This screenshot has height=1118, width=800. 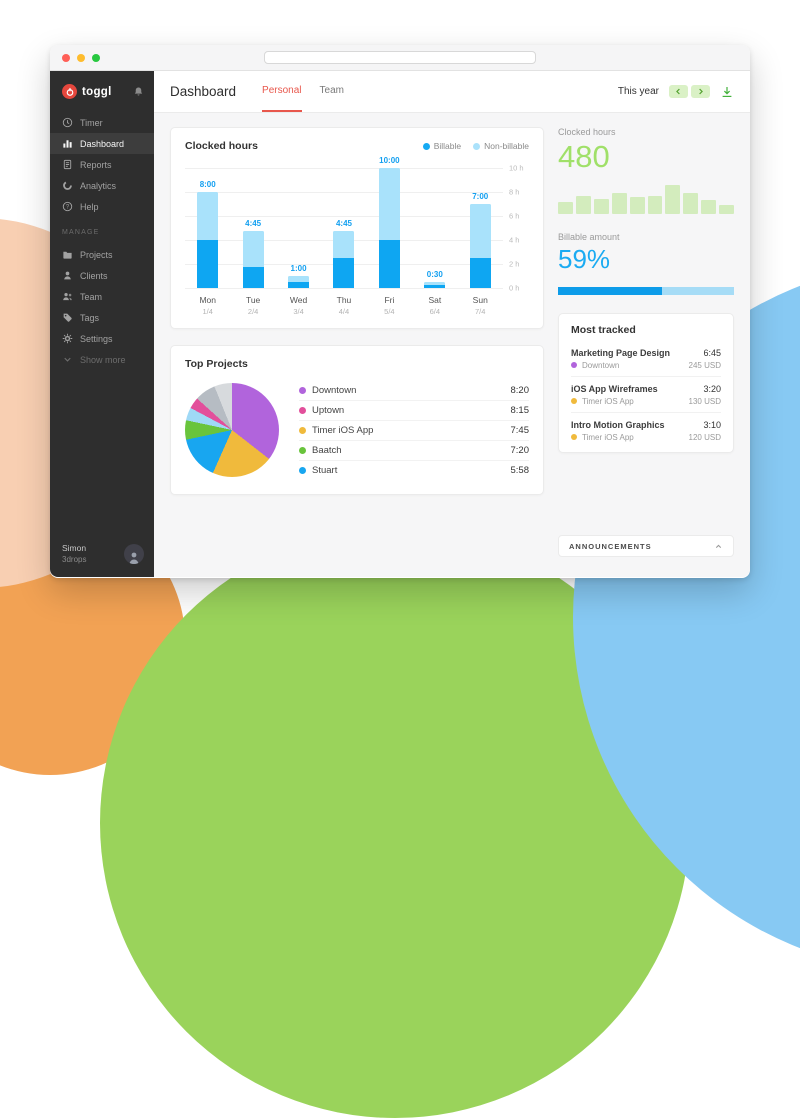 What do you see at coordinates (343, 228) in the screenshot?
I see `bar-thu: 4:45` at bounding box center [343, 228].